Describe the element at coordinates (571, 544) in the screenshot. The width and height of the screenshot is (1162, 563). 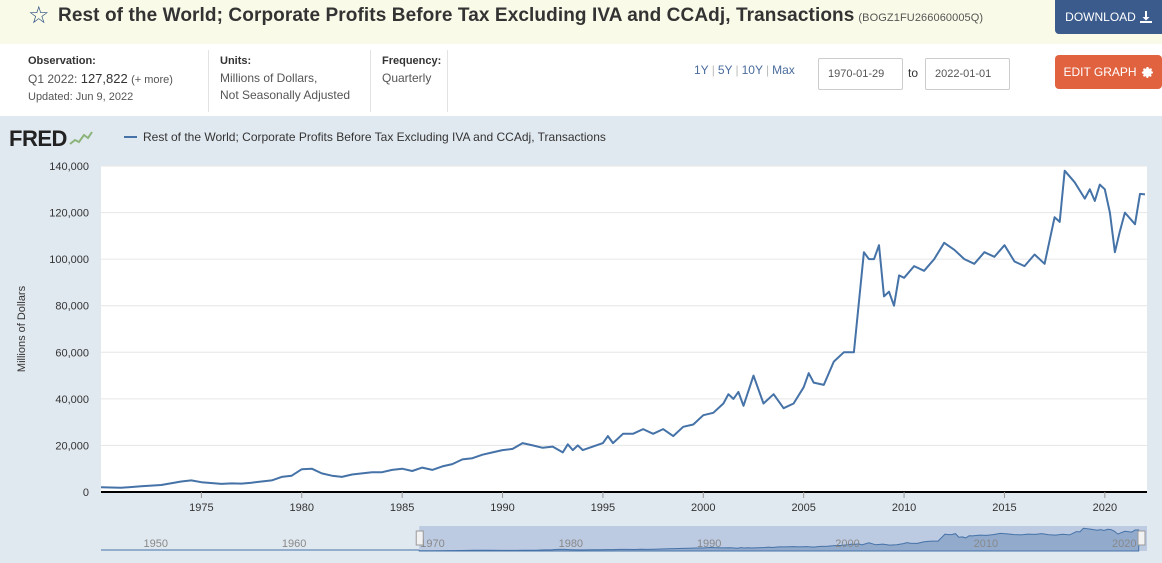
I see `navigator-tick-label: 1980` at that location.